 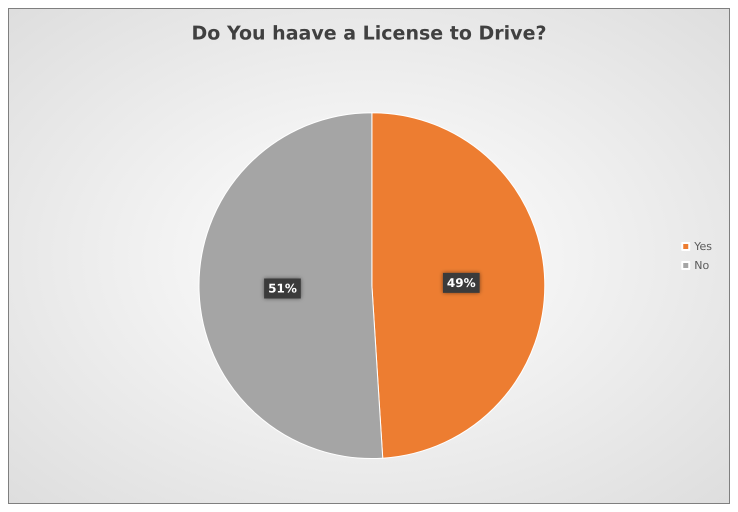 What do you see at coordinates (369, 33) in the screenshot?
I see `chart-title: Do You haave a License to Drive?` at bounding box center [369, 33].